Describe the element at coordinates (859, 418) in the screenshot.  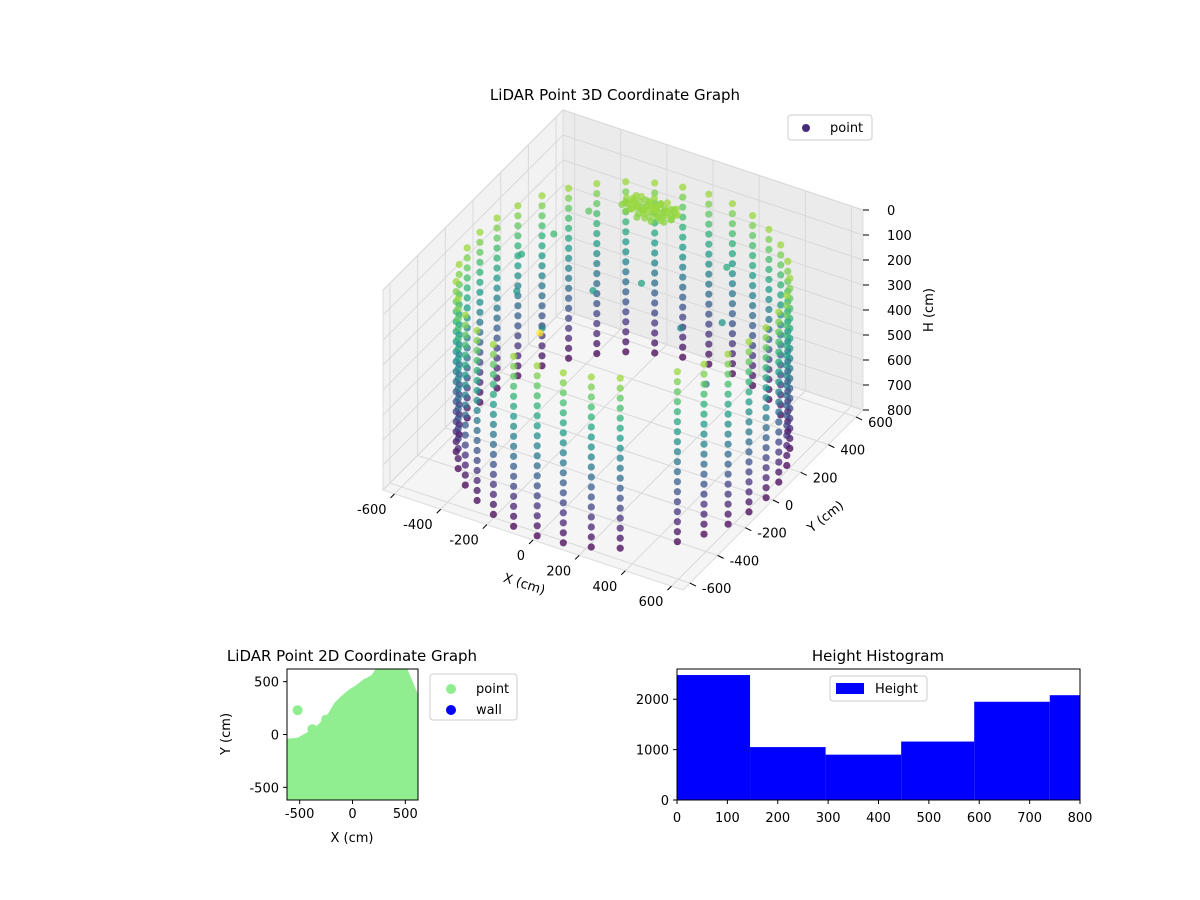
I see `y-tick-mark` at that location.